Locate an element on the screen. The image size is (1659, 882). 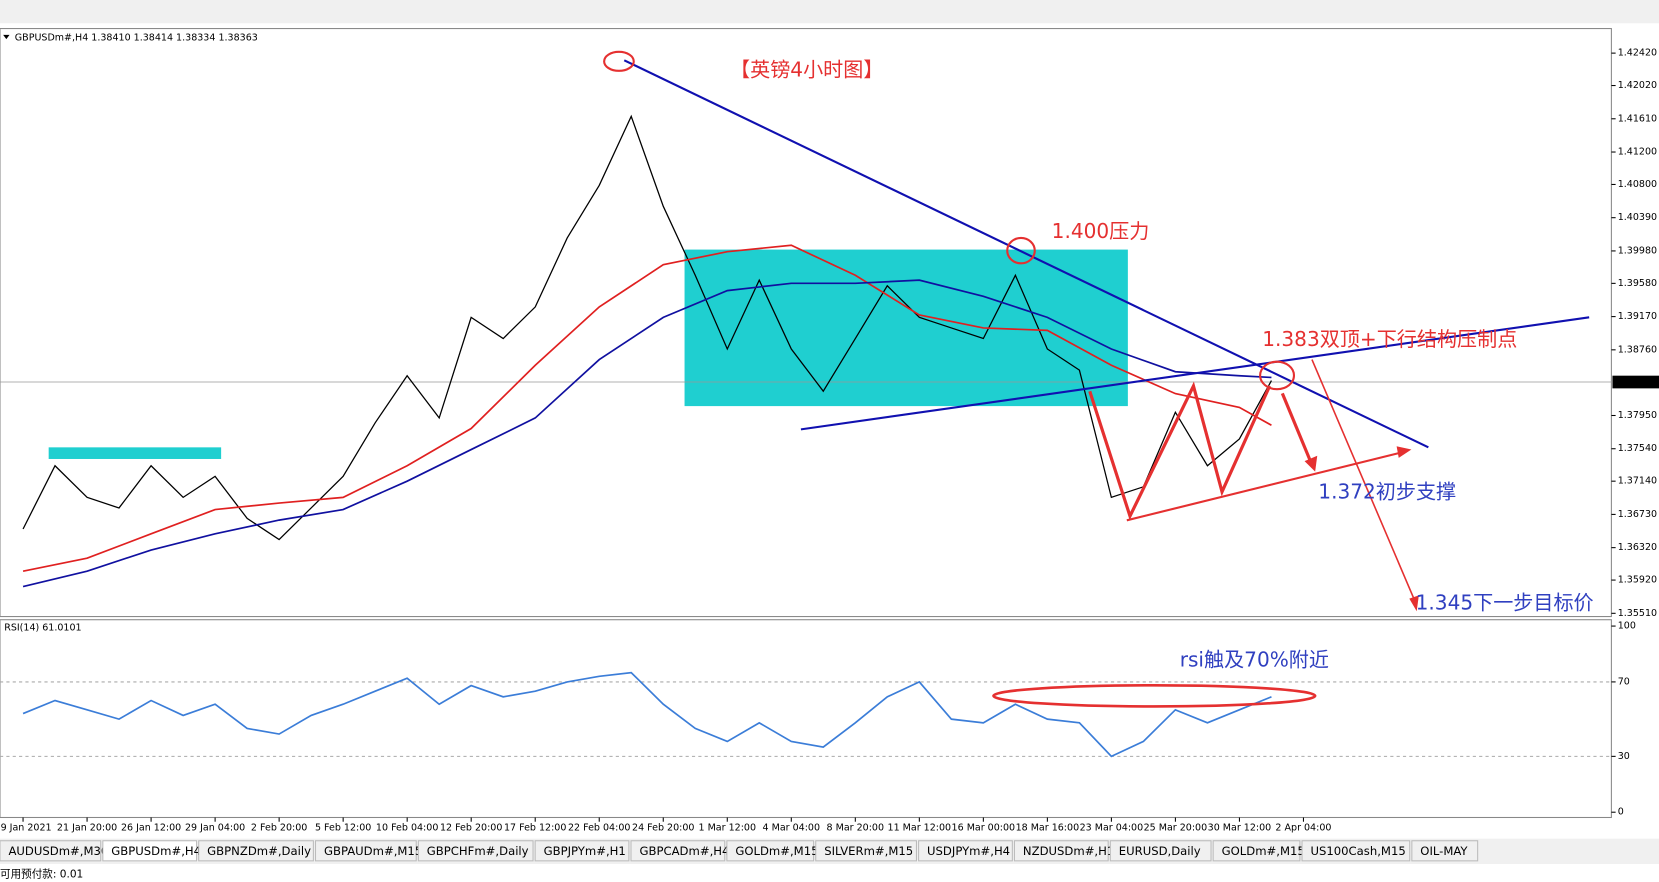
y-tick-label: 1.40390 is located at coordinates (1637, 217).